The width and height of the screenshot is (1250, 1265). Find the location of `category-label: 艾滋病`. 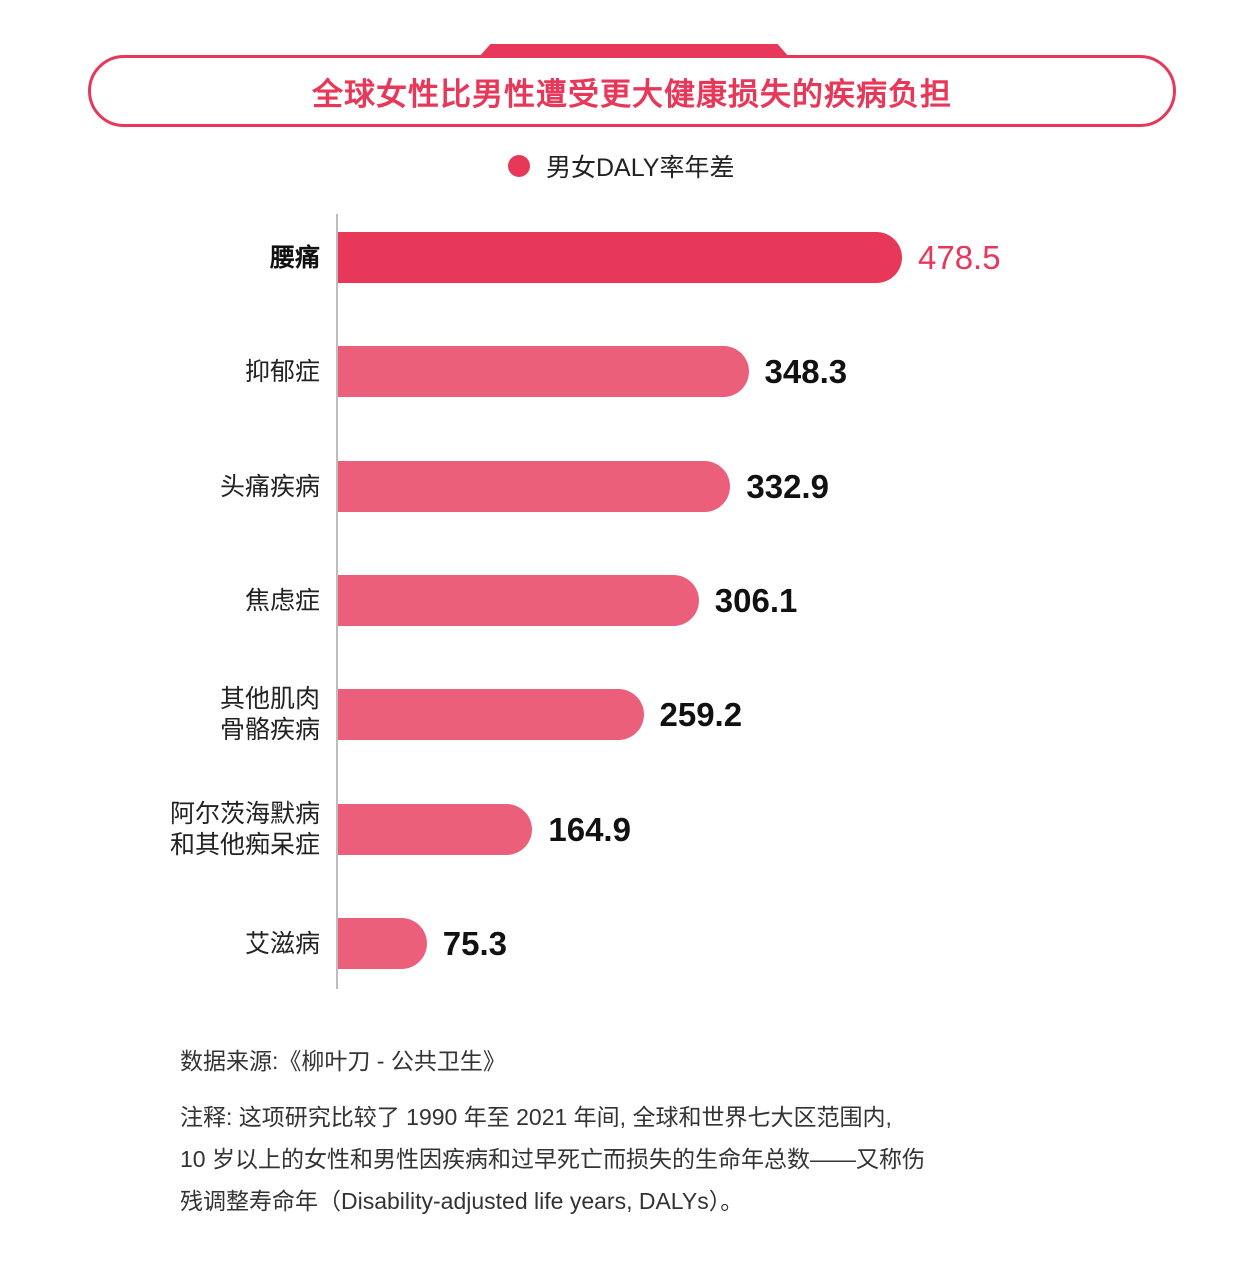

category-label: 艾滋病 is located at coordinates (282, 943).